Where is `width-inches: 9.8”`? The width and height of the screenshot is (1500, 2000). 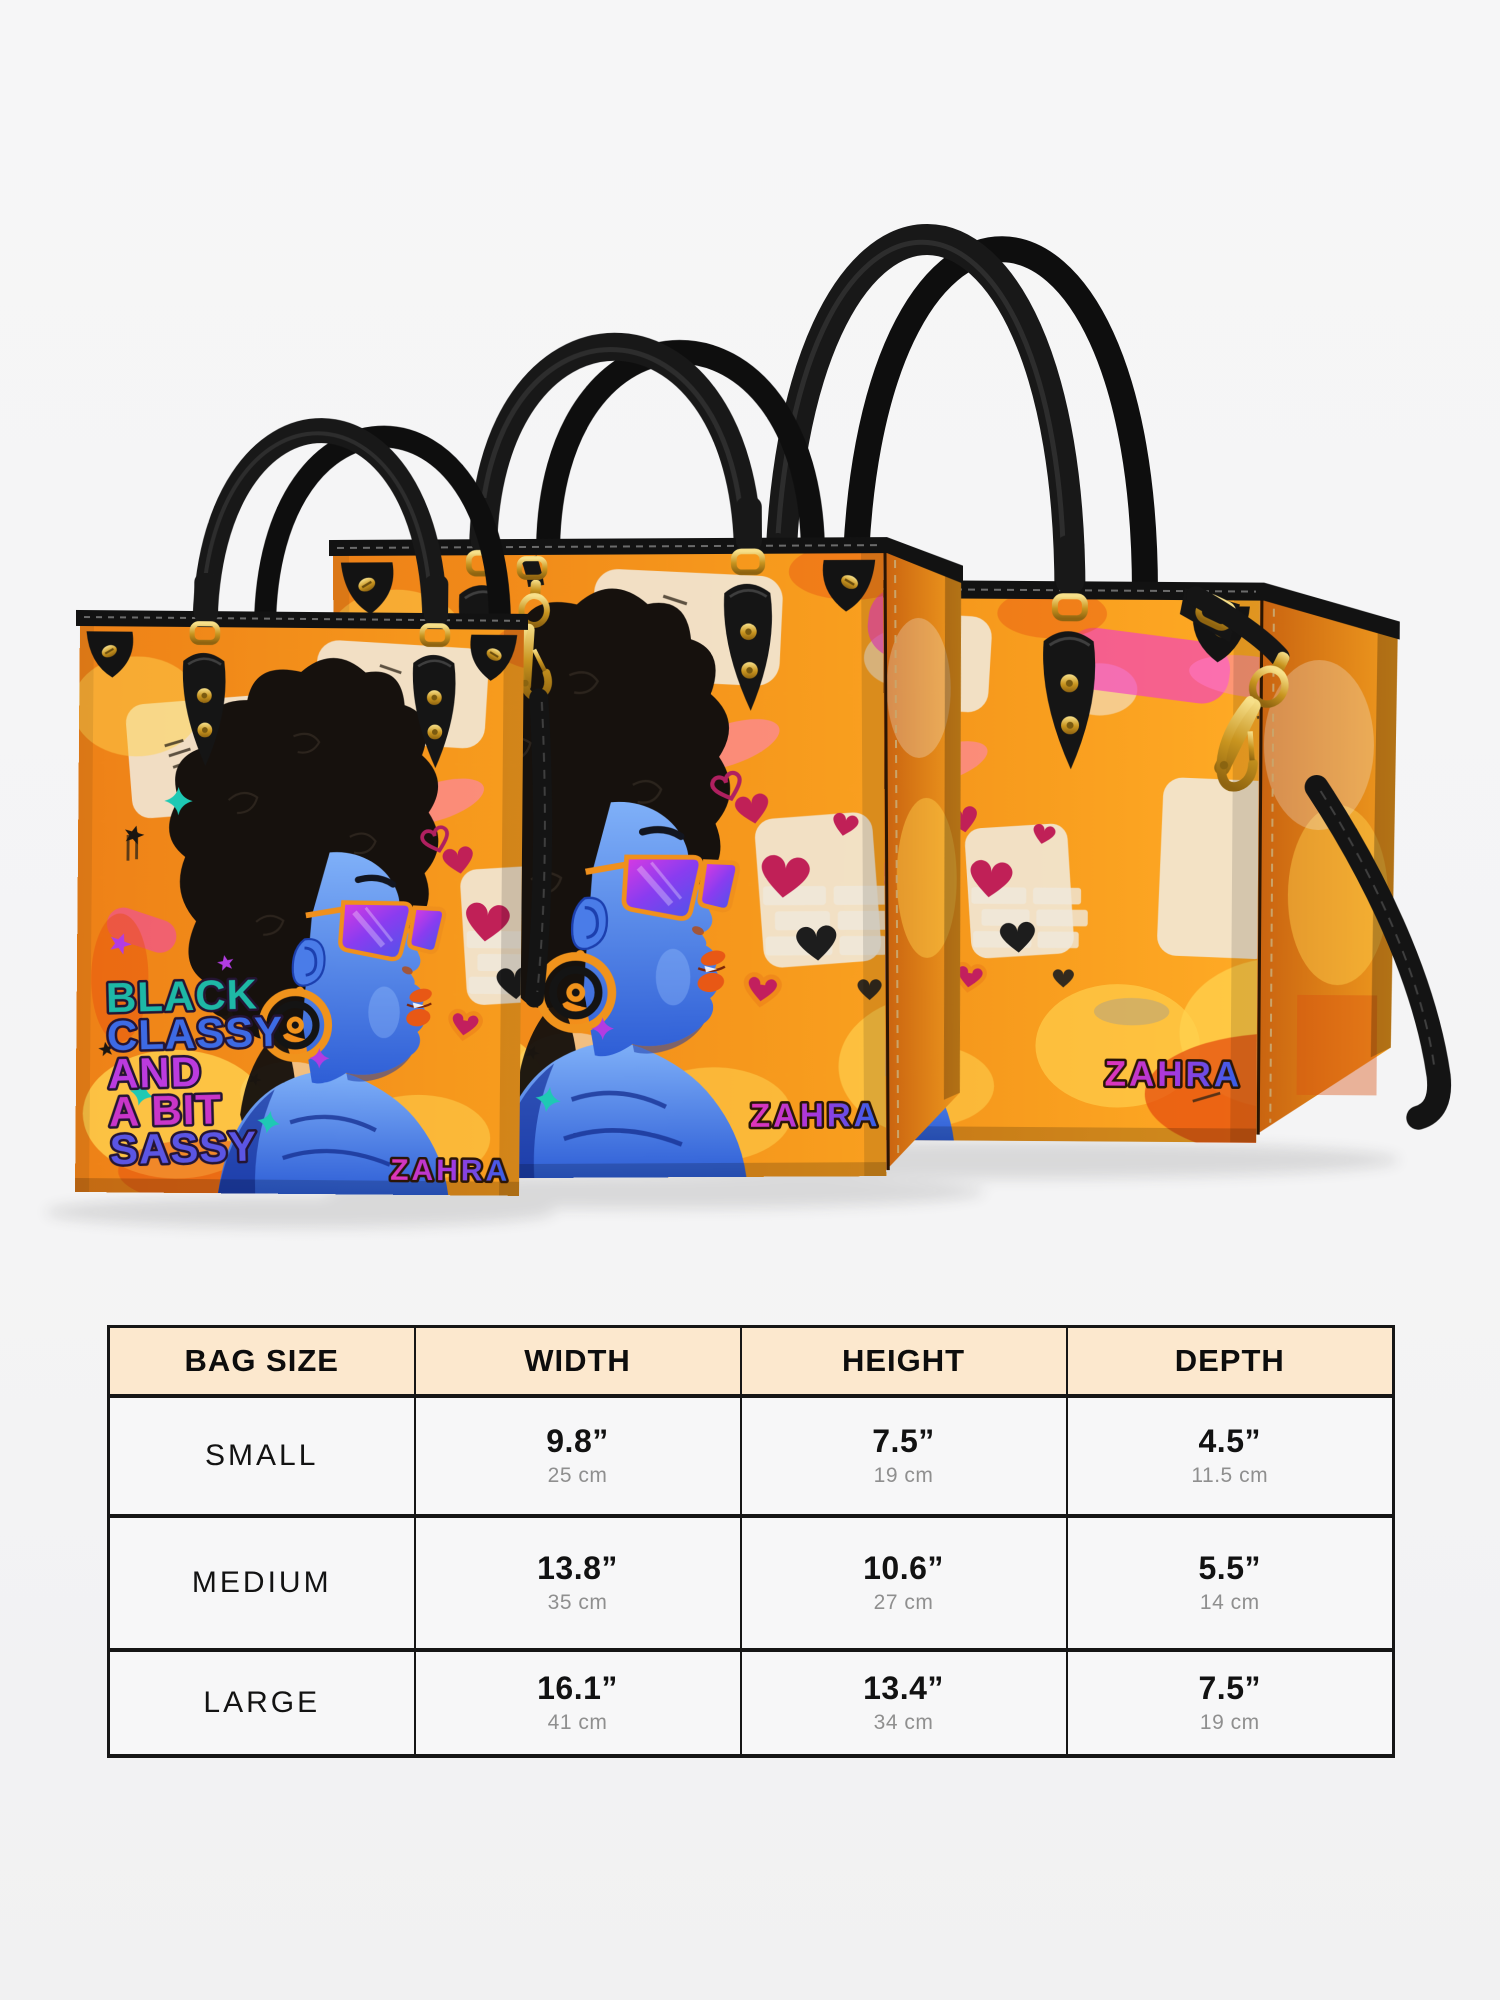 width-inches: 9.8” is located at coordinates (577, 1440).